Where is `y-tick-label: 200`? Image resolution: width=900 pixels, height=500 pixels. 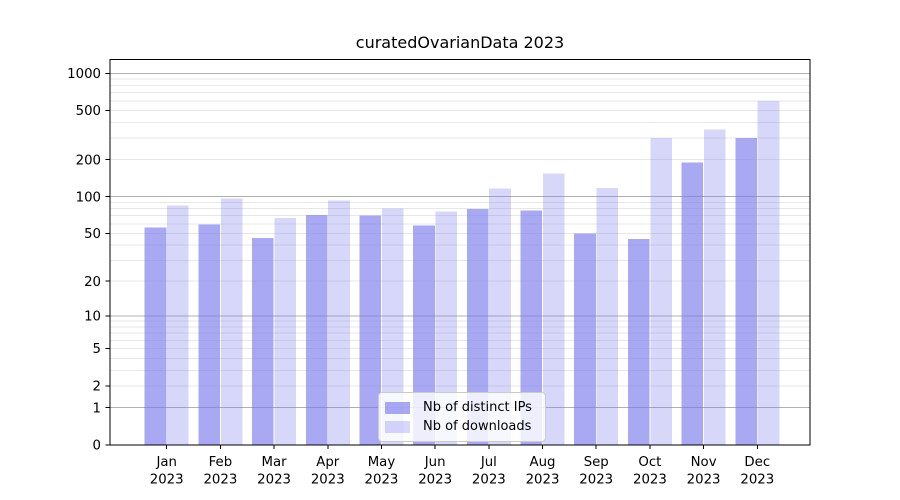 y-tick-label: 200 is located at coordinates (88, 160).